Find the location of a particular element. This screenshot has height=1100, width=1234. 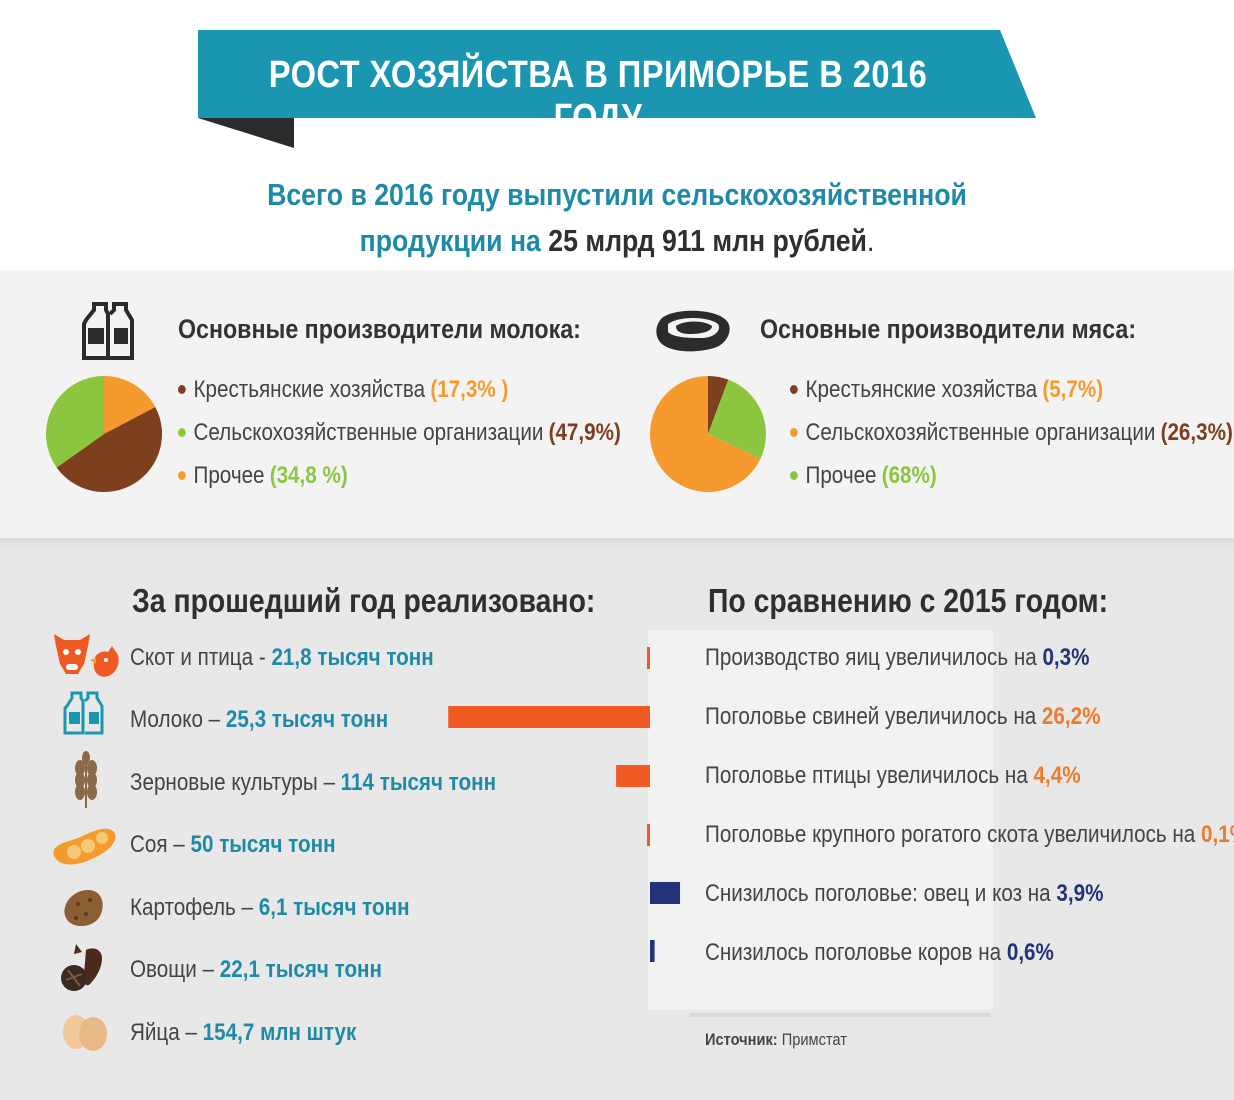

soy-icon is located at coordinates (84, 846).